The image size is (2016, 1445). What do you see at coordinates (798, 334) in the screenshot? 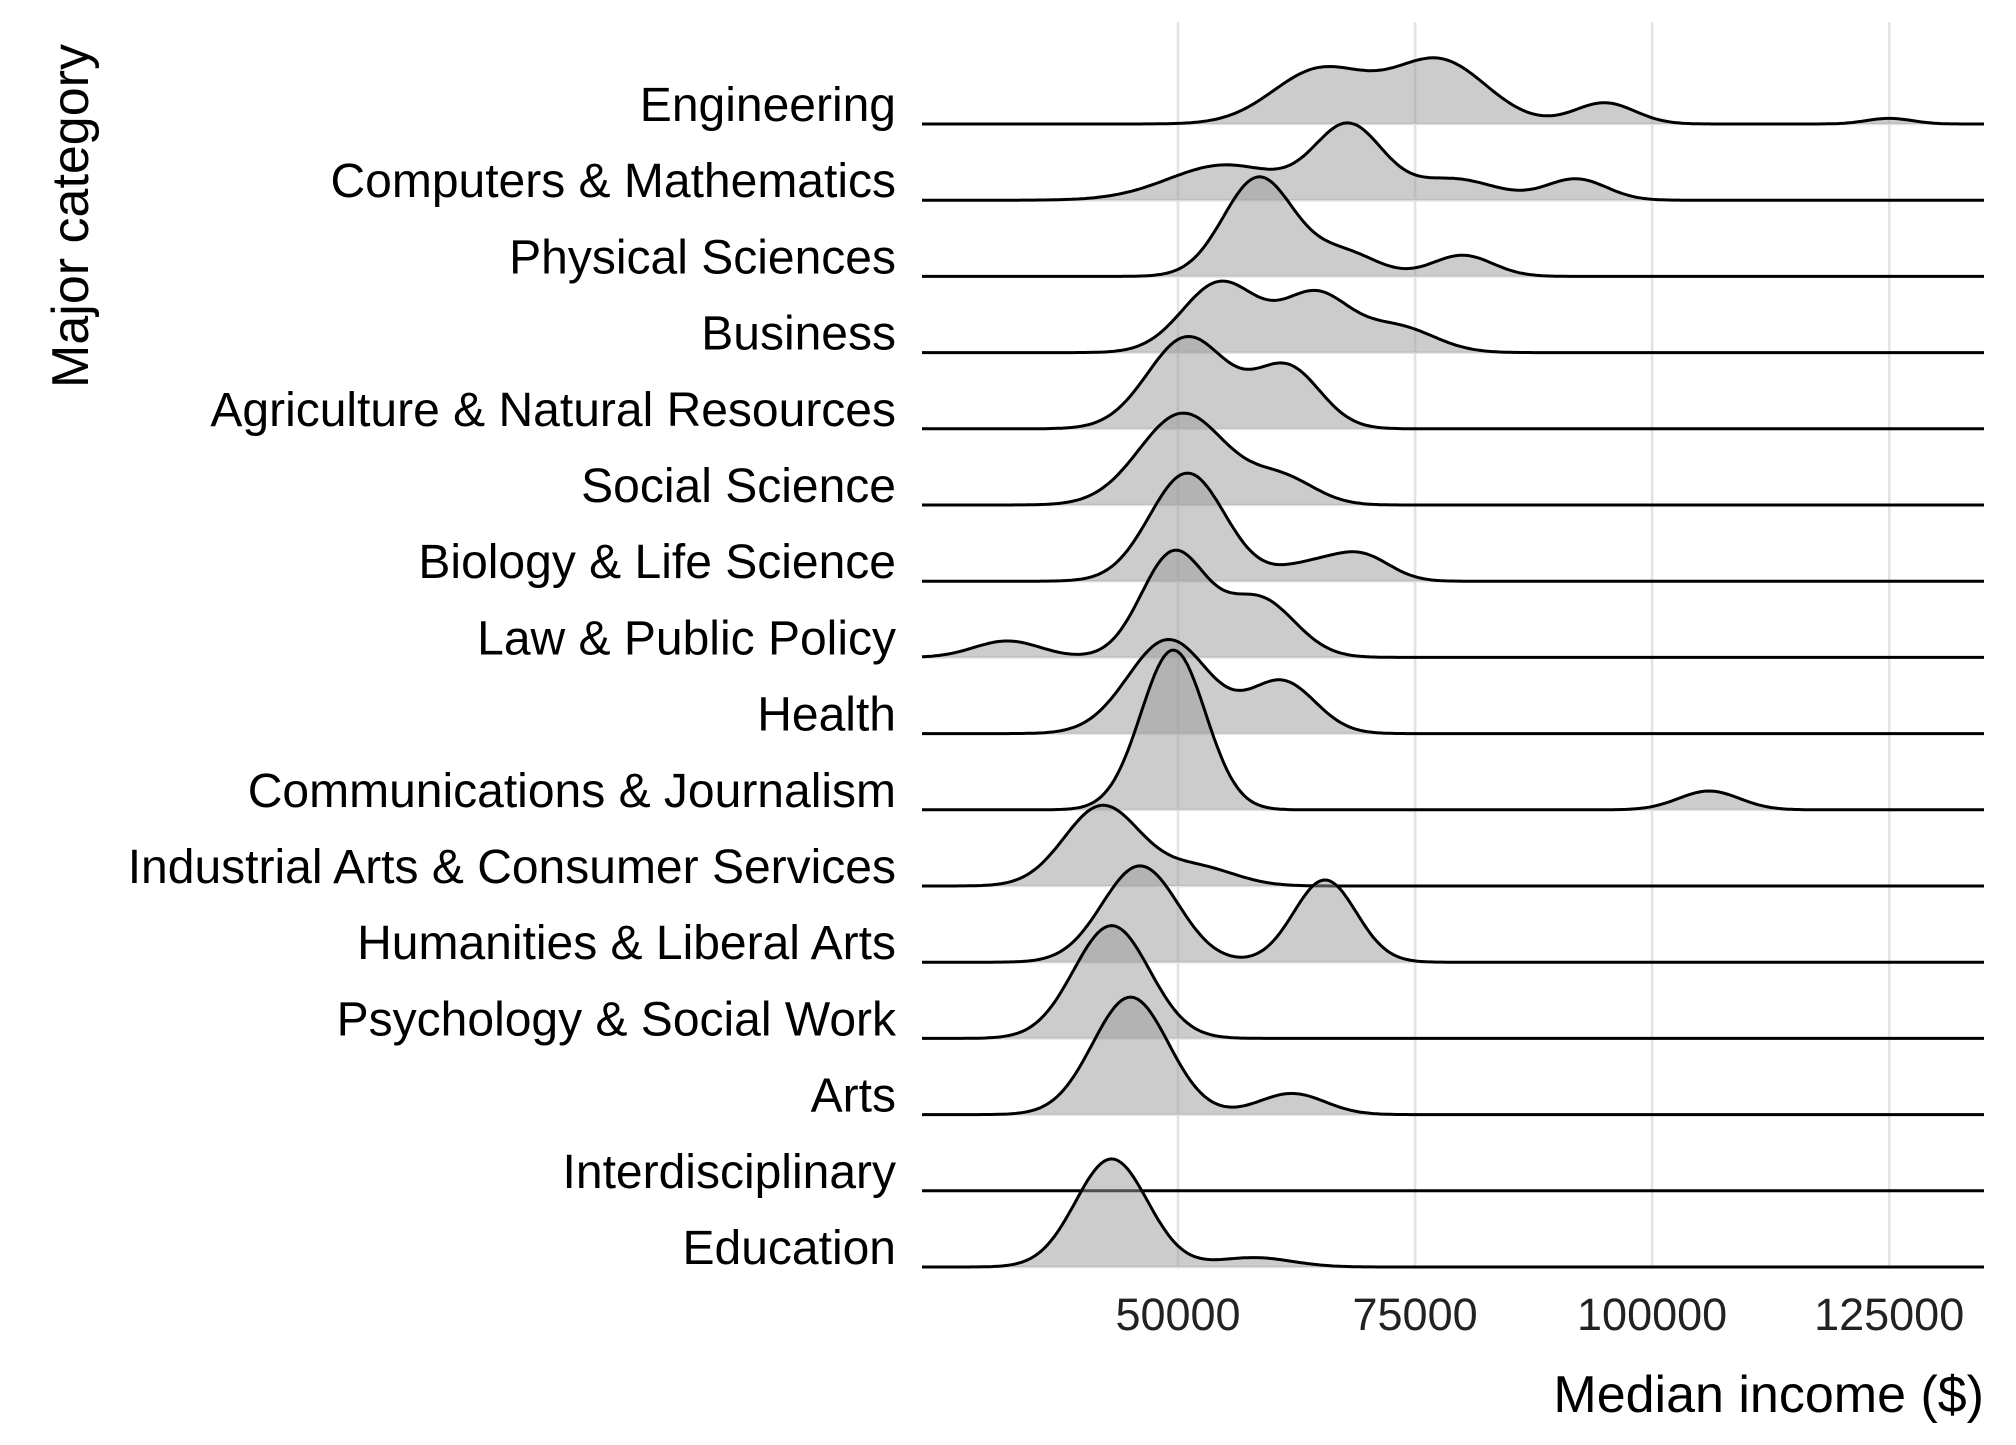
I see `category-label: Business` at bounding box center [798, 334].